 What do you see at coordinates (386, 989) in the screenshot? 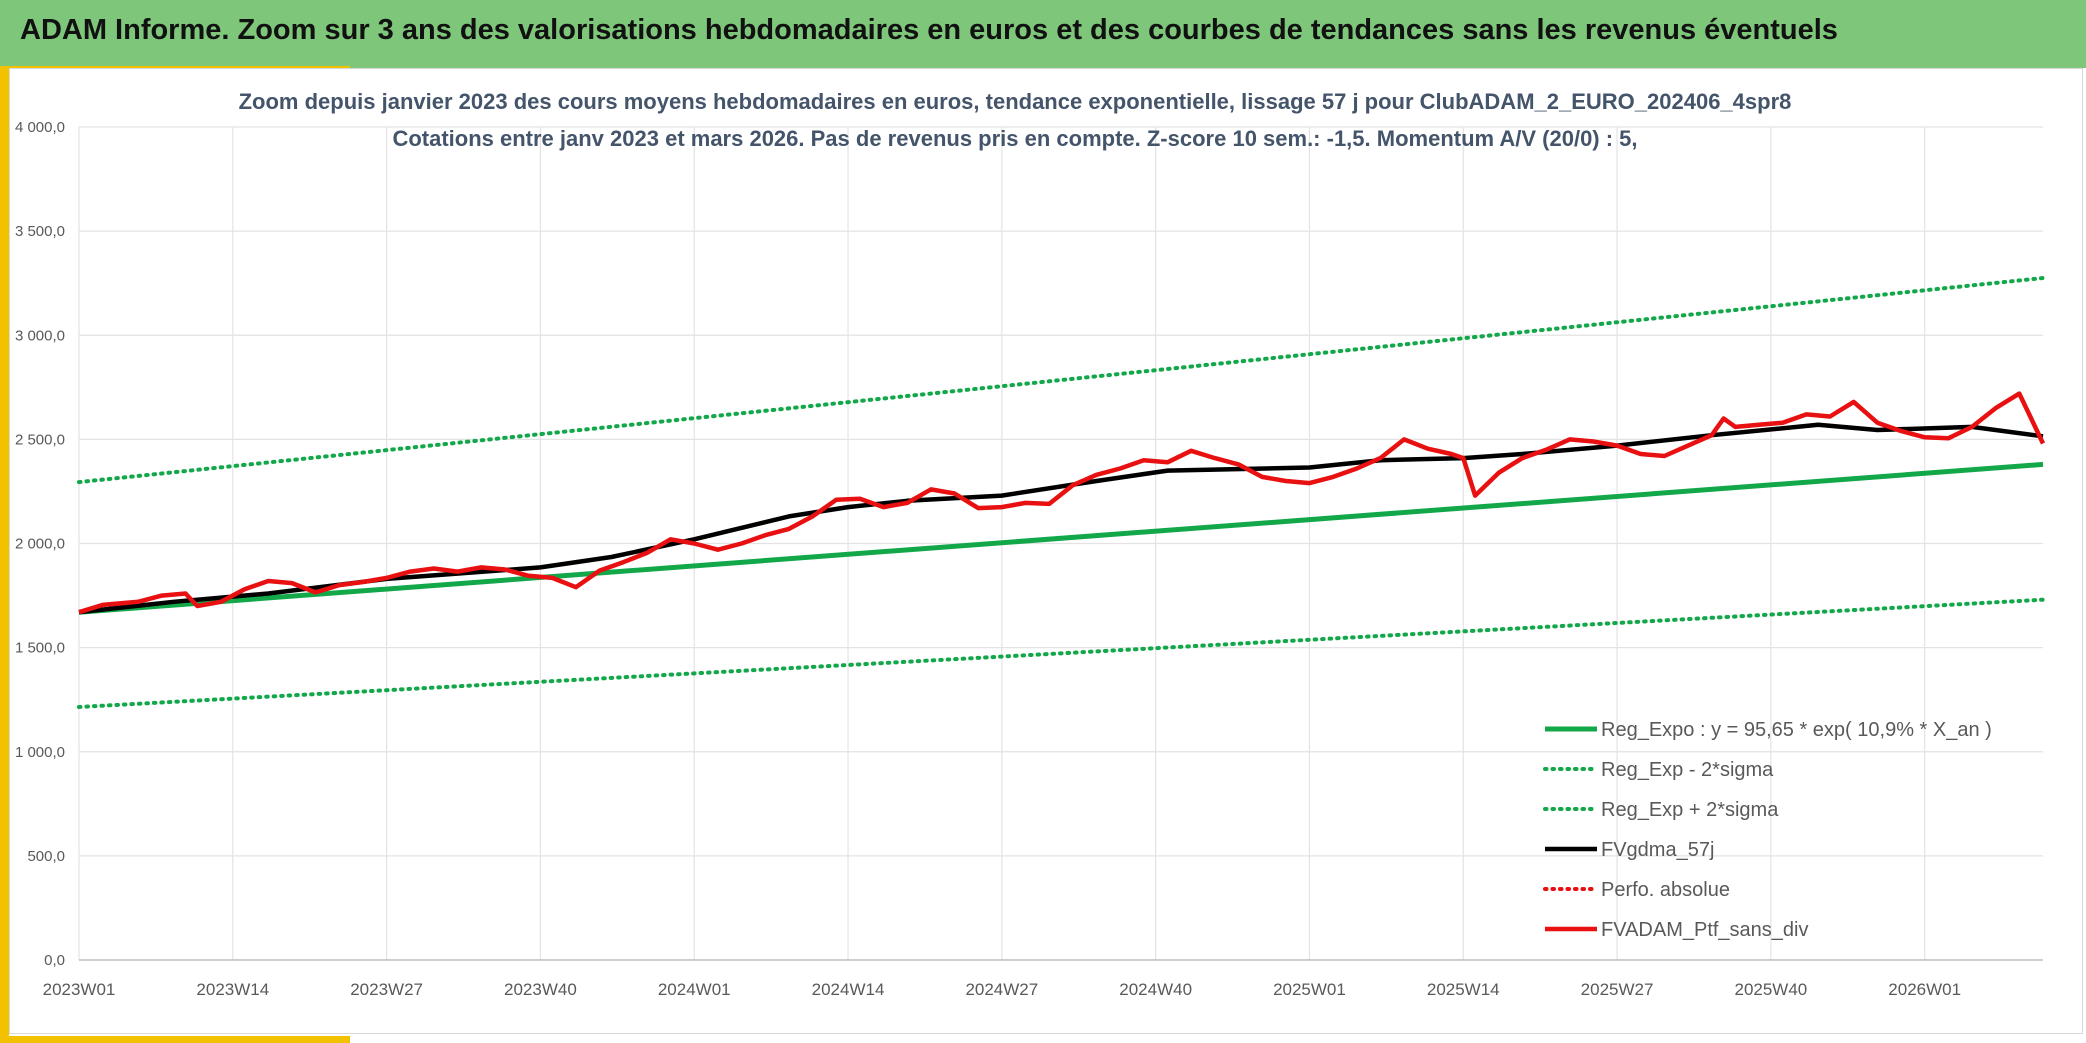
I see `x-tick-label: 2023W27` at bounding box center [386, 989].